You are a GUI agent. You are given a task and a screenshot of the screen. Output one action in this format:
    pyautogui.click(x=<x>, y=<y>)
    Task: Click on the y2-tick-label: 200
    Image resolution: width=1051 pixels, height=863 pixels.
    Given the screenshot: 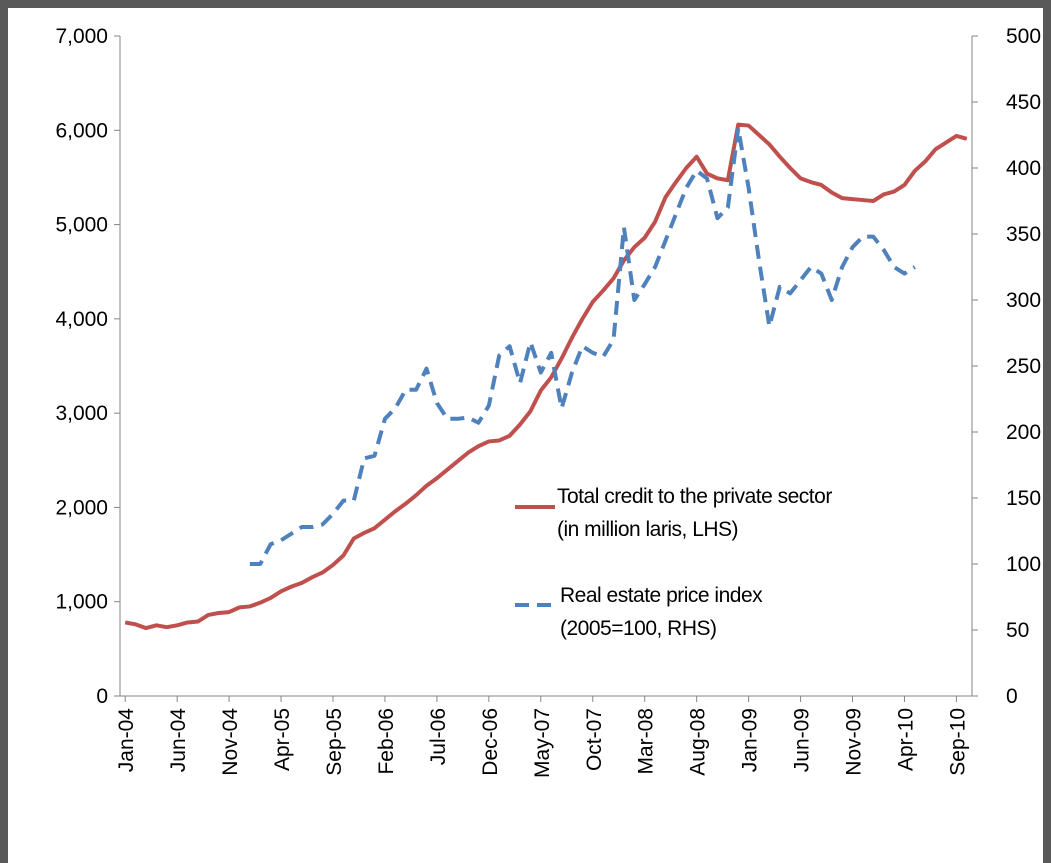 What is the action you would take?
    pyautogui.click(x=1023, y=432)
    